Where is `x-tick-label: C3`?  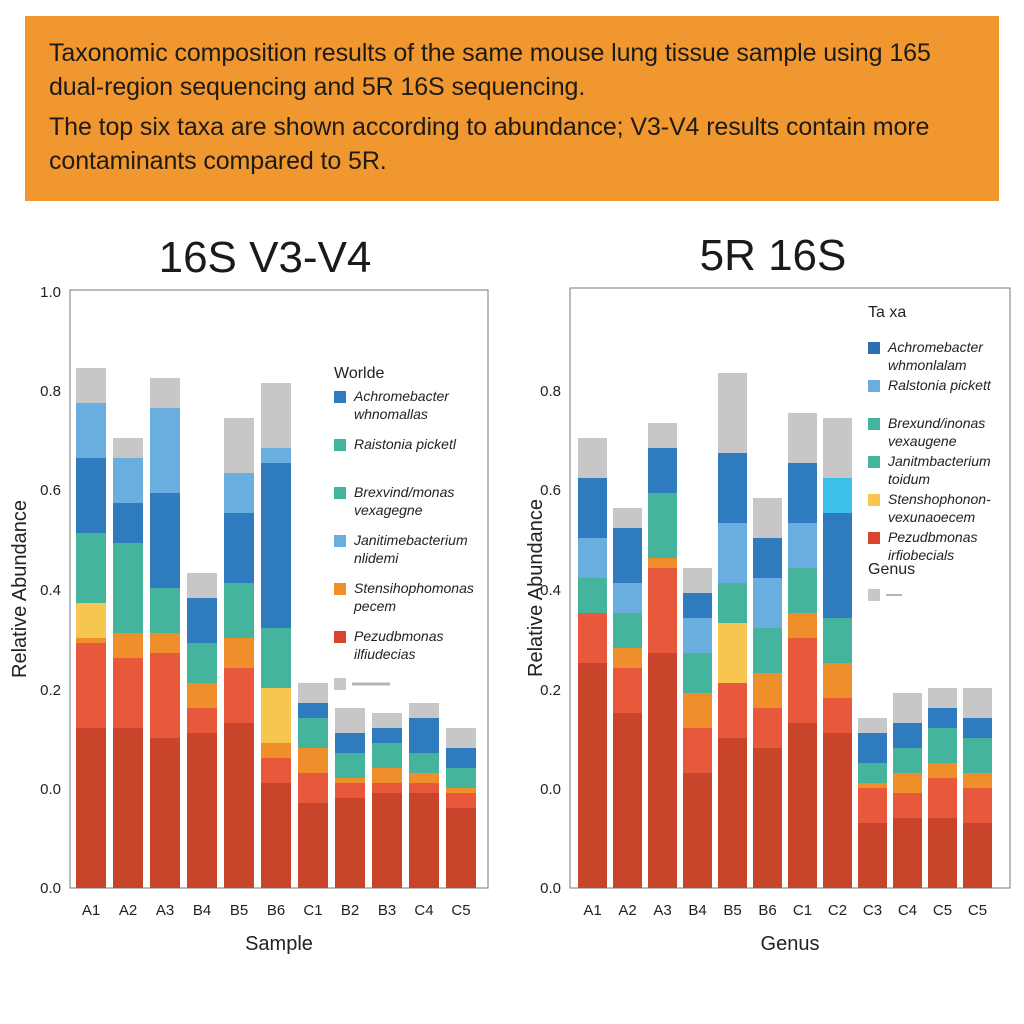
x-tick-label: C3 is located at coordinates (872, 910).